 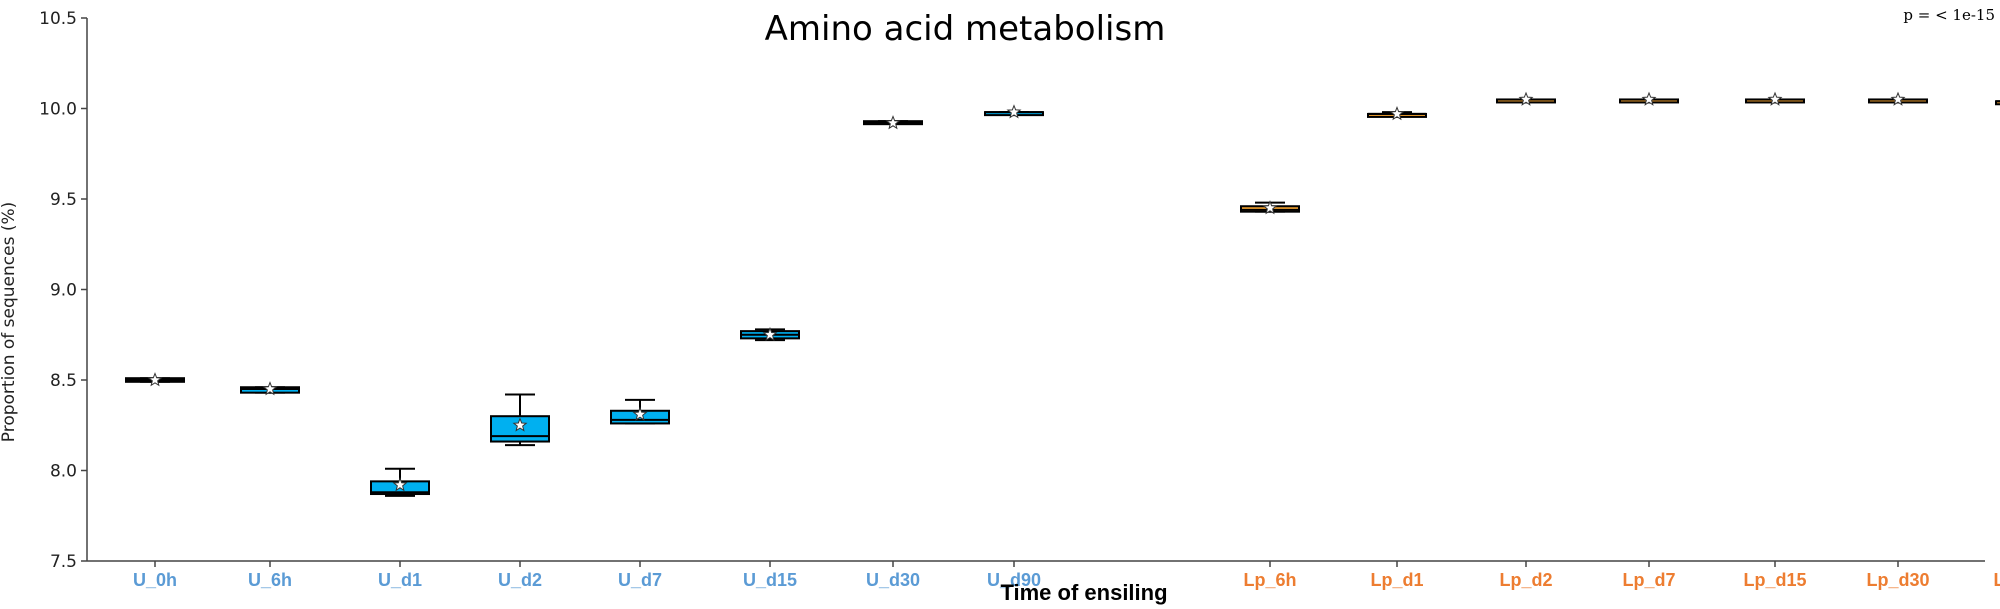 I want to click on chart-title: Amino acid metabolism, so click(x=965, y=29).